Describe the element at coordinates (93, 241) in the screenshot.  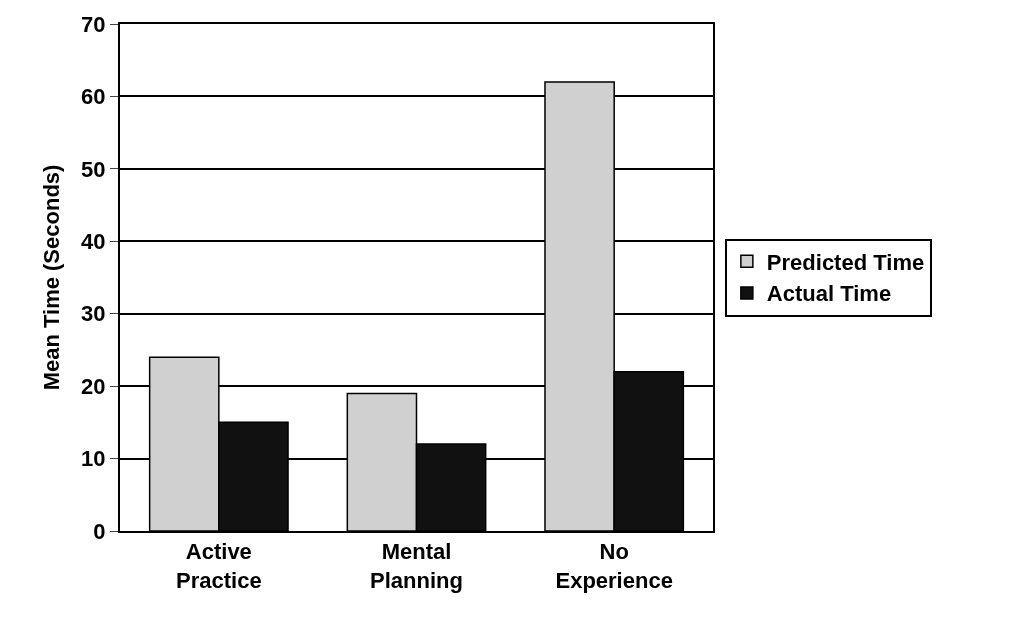
I see `y-tick-label: 40` at that location.